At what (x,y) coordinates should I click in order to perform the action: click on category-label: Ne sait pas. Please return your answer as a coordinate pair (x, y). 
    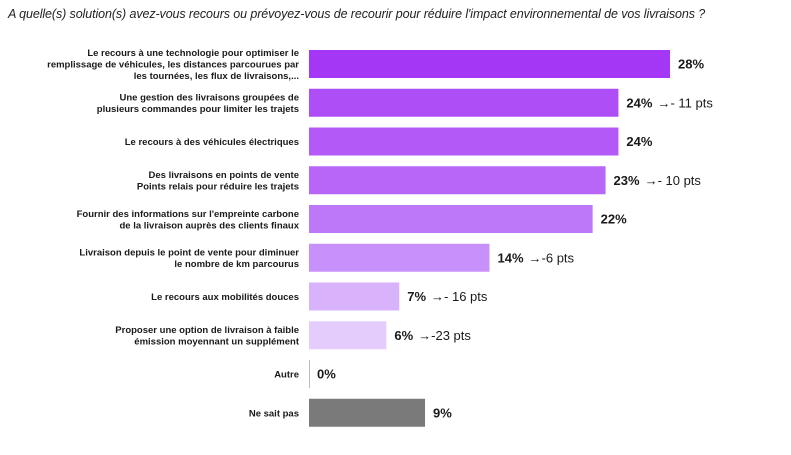
    Looking at the image, I should click on (274, 413).